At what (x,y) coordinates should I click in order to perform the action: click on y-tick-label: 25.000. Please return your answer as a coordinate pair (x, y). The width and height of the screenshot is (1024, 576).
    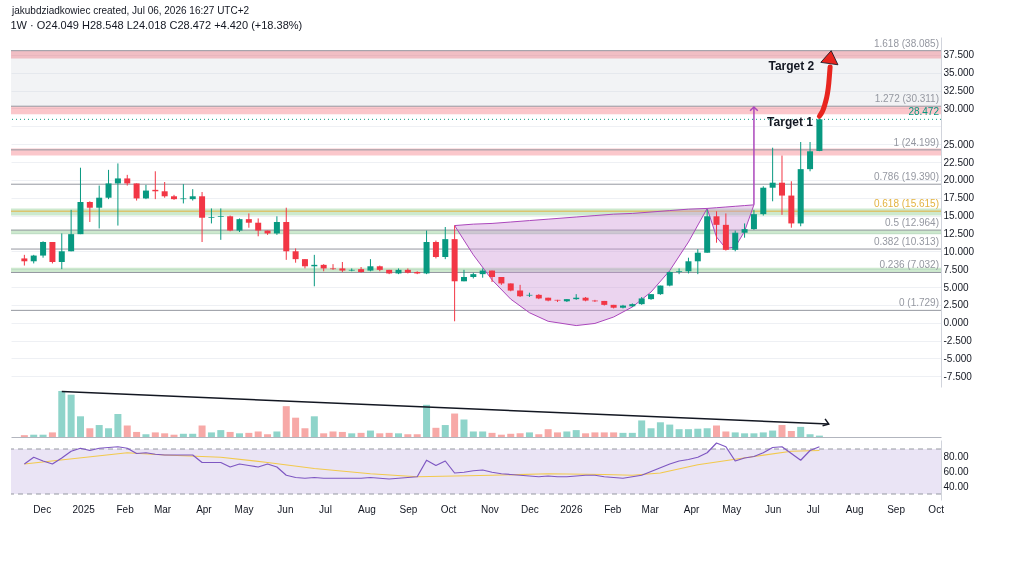
    Looking at the image, I should click on (959, 144).